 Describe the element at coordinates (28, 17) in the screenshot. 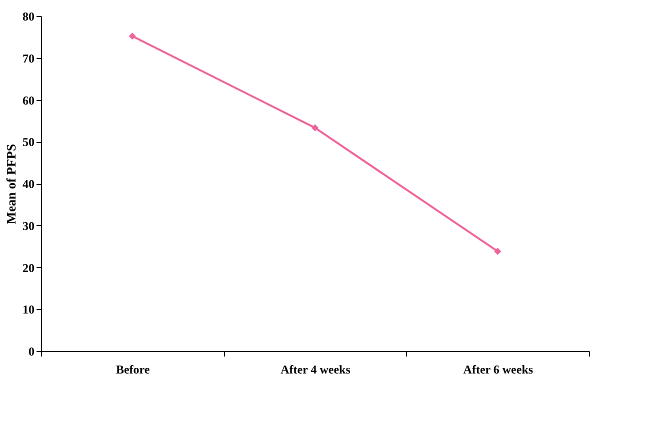

I see `y-tick-label: 80` at that location.